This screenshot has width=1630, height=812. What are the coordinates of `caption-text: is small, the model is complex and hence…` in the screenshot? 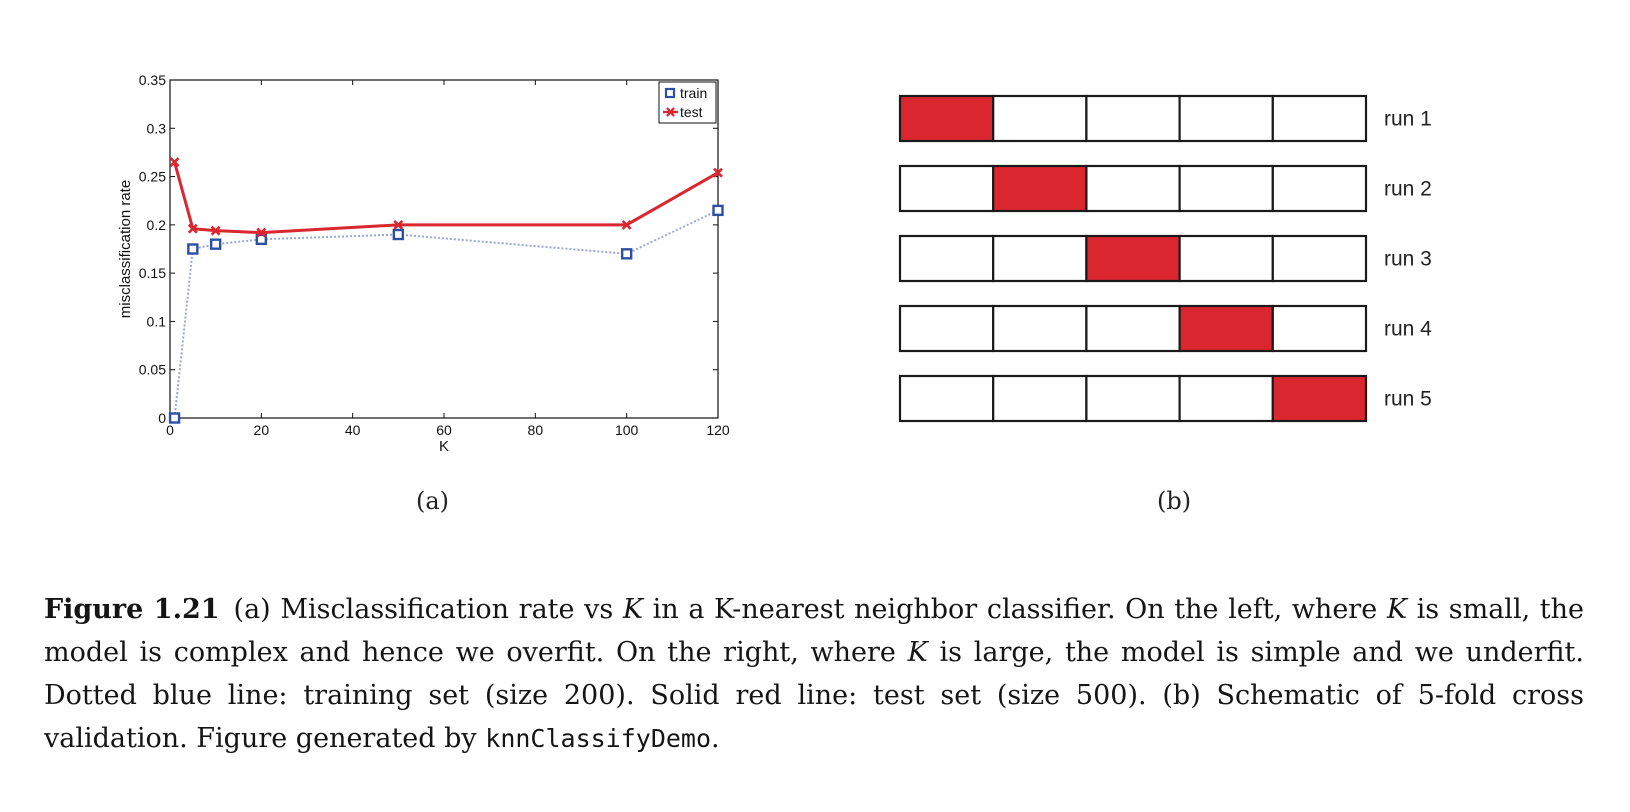 It's located at (814, 631).